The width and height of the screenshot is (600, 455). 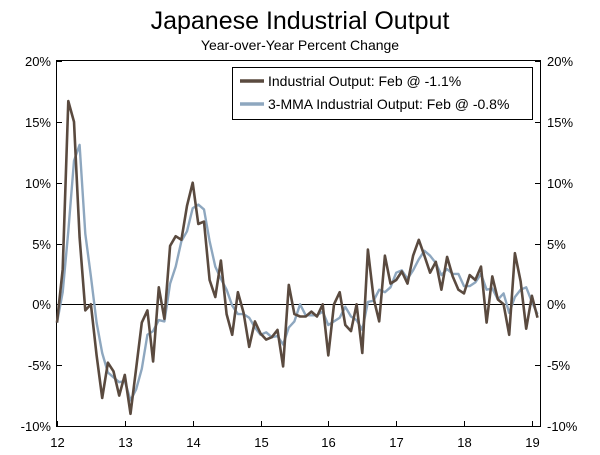 I want to click on y-axis-right: -10% -5% 0% 5% 10% 15% 20%, so click(x=556, y=244).